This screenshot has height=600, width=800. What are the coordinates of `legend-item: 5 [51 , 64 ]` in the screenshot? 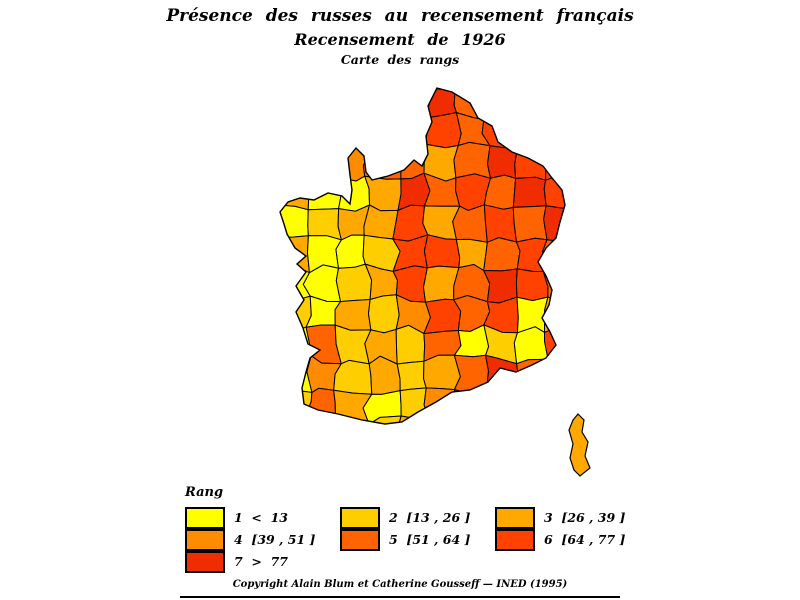 It's located at (417, 539).